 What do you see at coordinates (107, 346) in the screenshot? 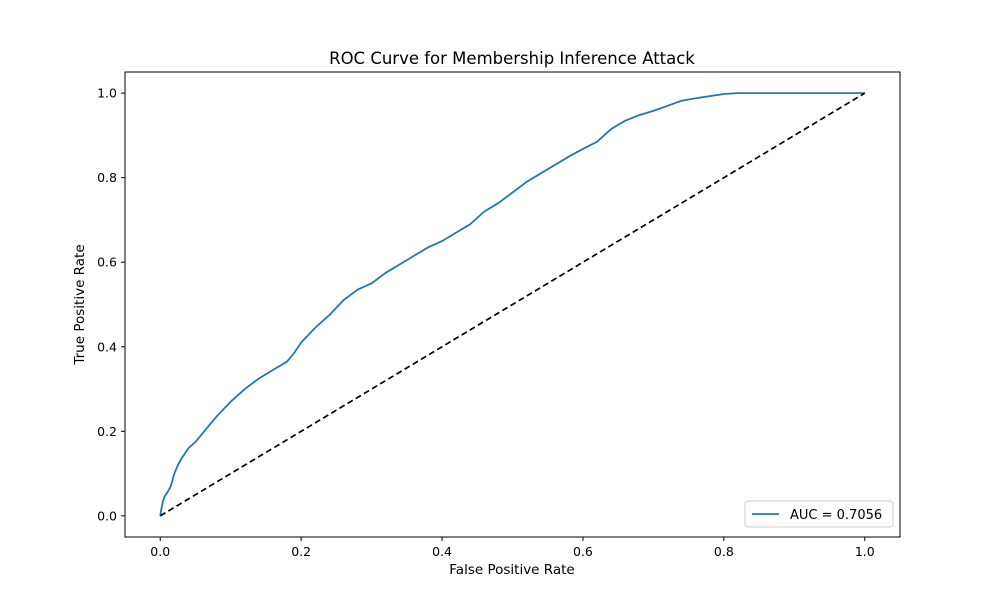
I see `y-tick-label: 0.4` at bounding box center [107, 346].